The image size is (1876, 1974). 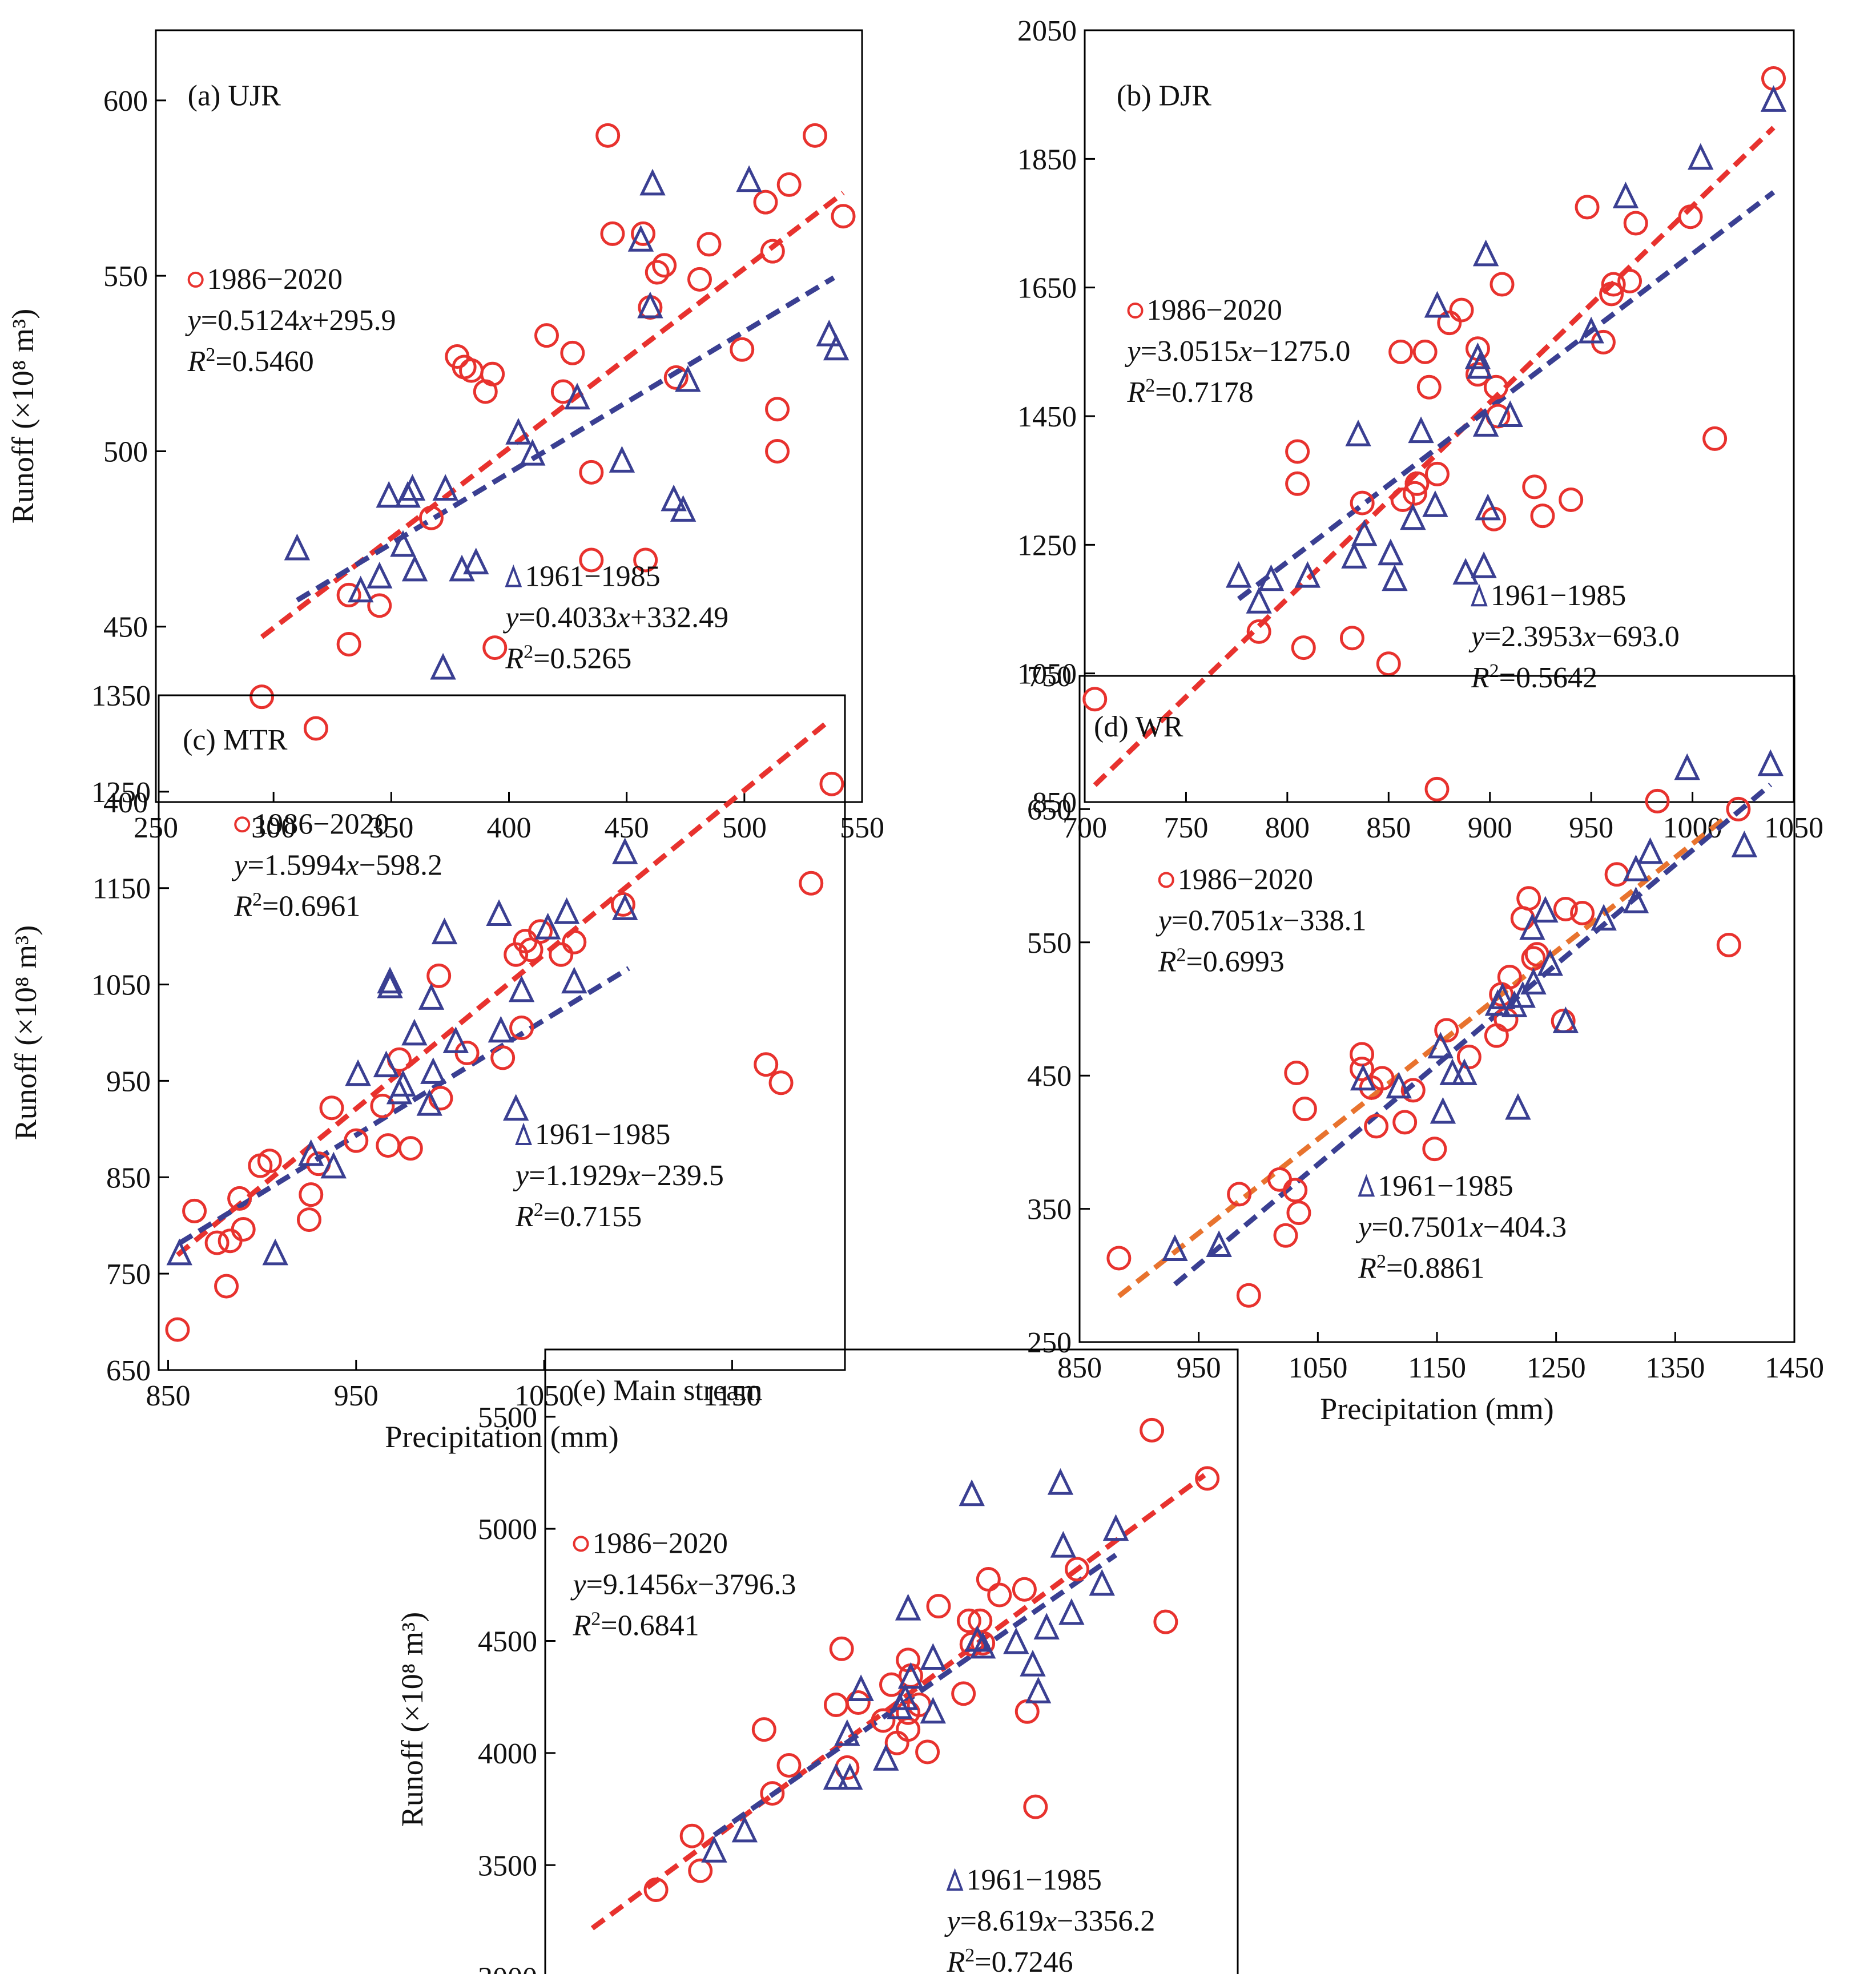 I want to click on x-tick-label: 1250, so click(x=1556, y=1368).